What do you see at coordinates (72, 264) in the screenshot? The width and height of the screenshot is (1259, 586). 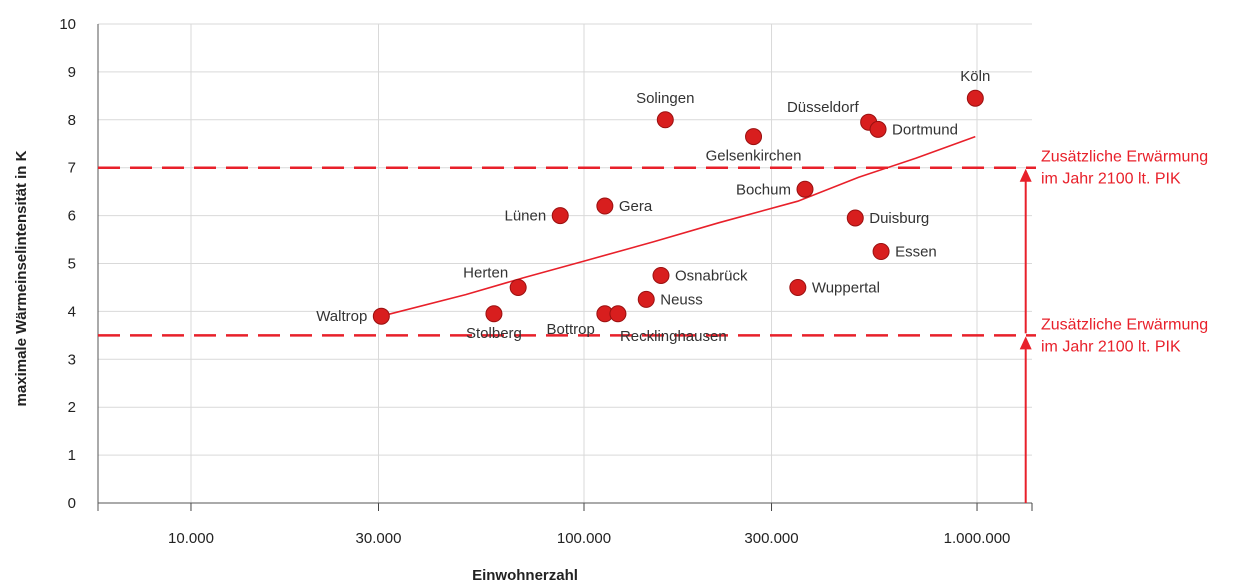 I see `y-tick-label: 5` at bounding box center [72, 264].